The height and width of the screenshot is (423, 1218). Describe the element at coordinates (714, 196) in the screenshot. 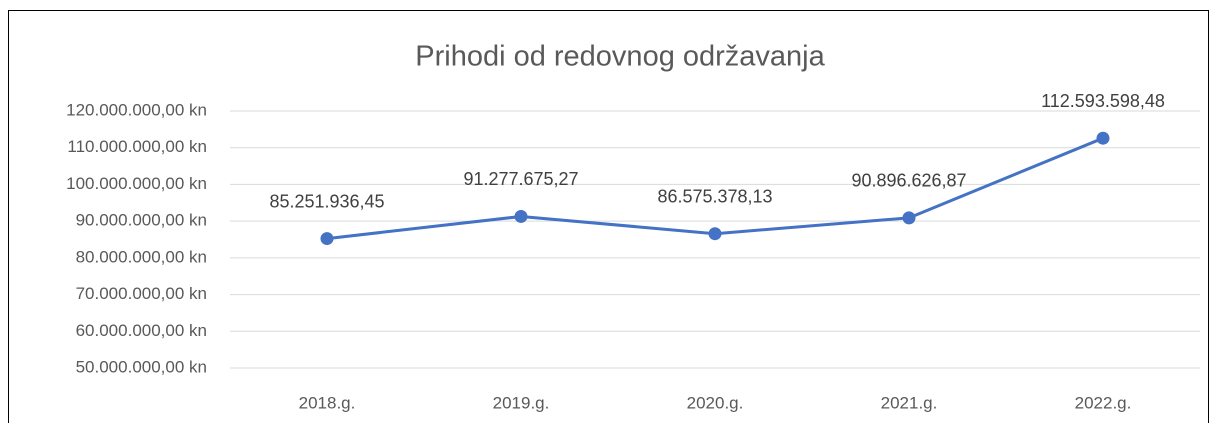

I see `data-label: 86.575.378,13` at that location.